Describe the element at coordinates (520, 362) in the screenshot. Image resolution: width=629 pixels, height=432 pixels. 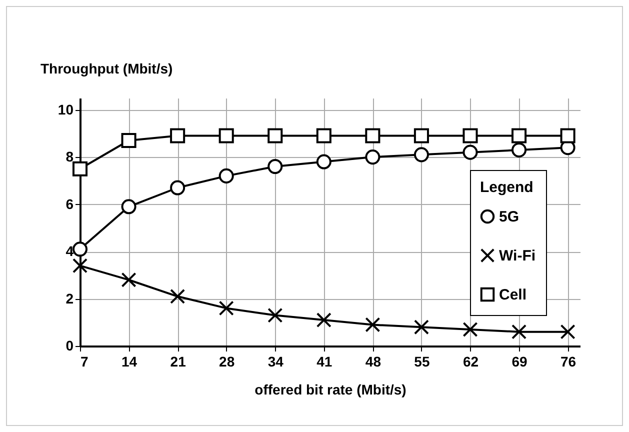
I see `x-tick-label: 69` at that location.